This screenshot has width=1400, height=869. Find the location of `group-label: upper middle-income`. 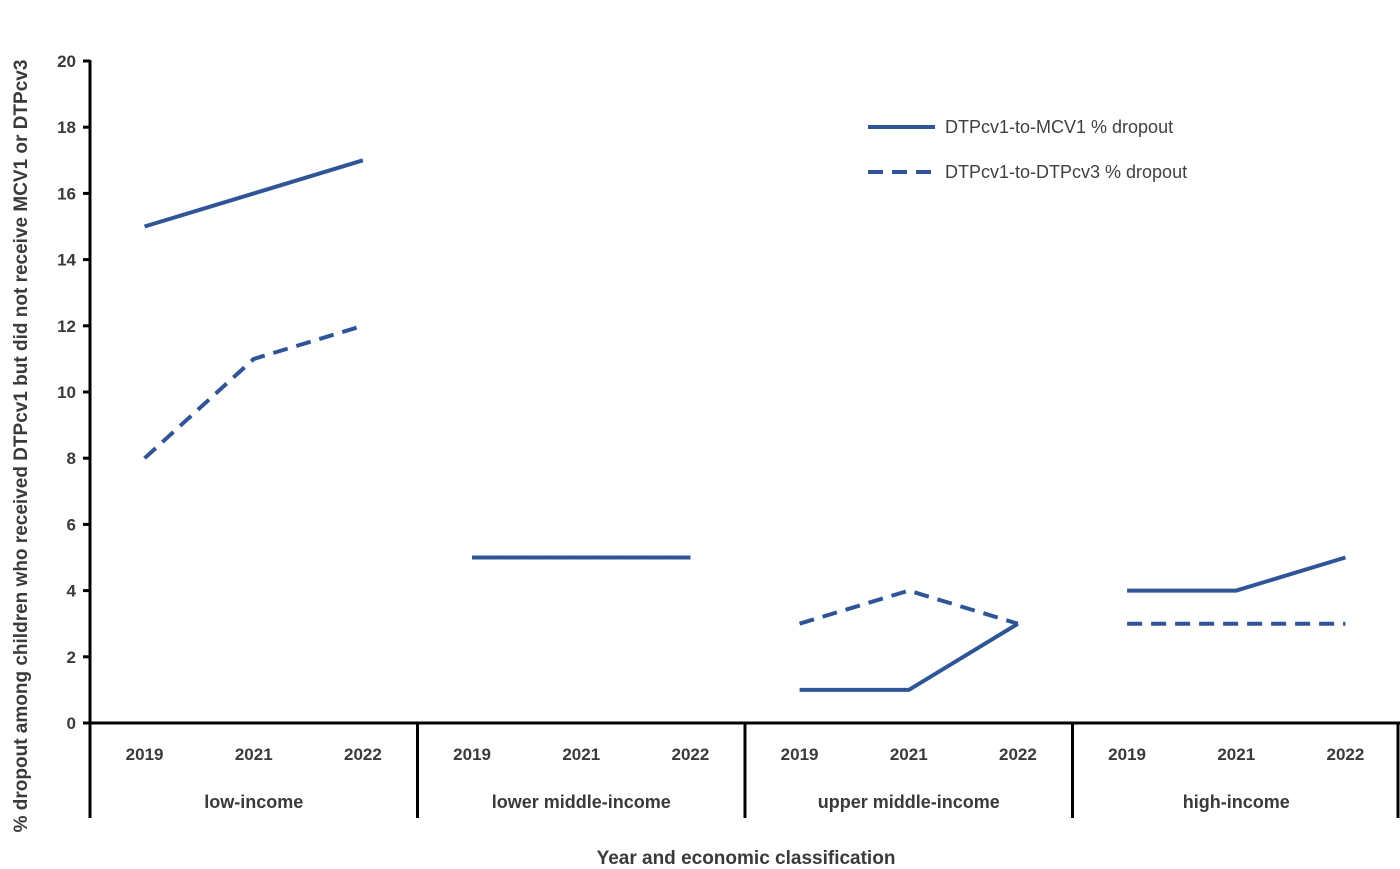

group-label: upper middle-income is located at coordinates (909, 802).